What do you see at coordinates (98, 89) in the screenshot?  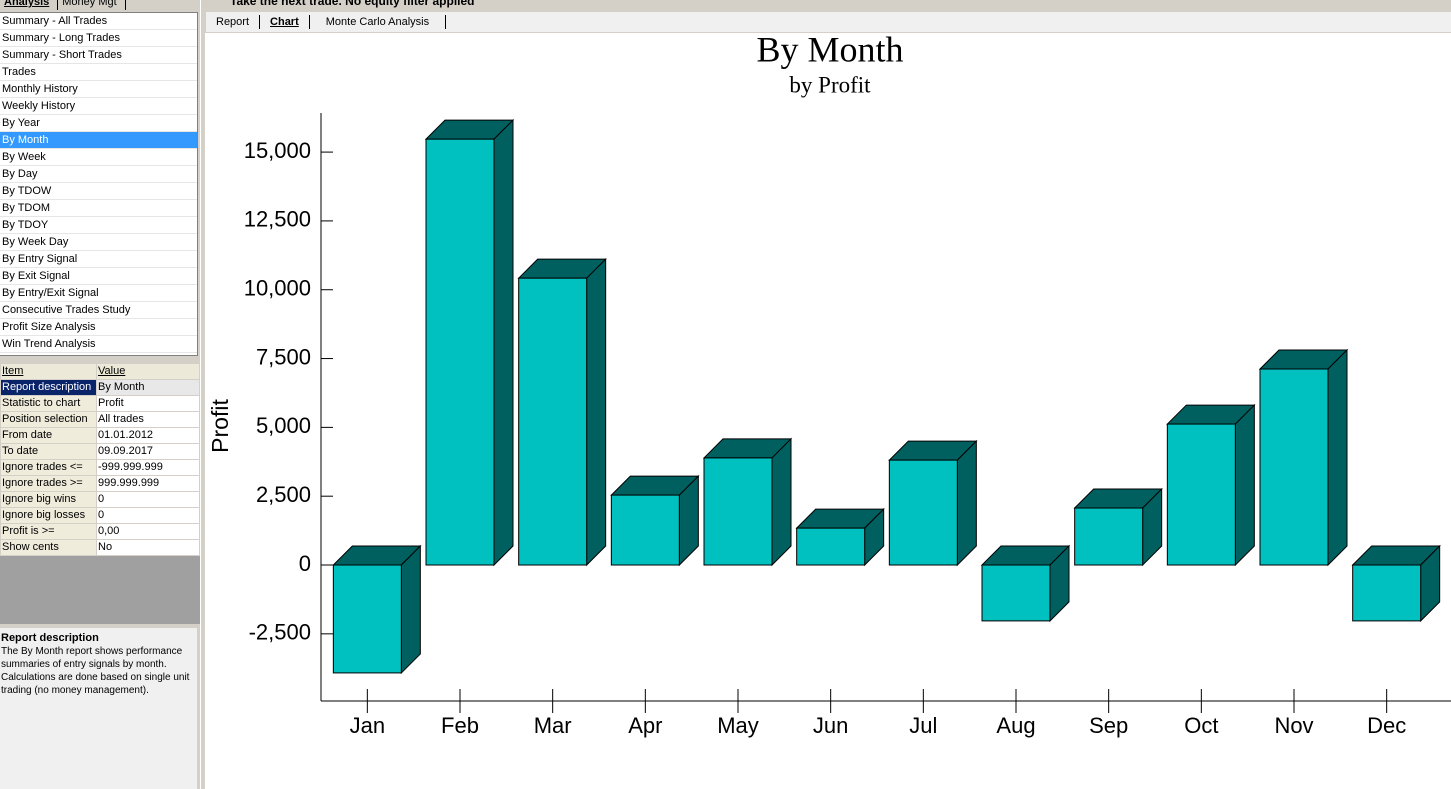 I see `list-item: Monthly History` at bounding box center [98, 89].